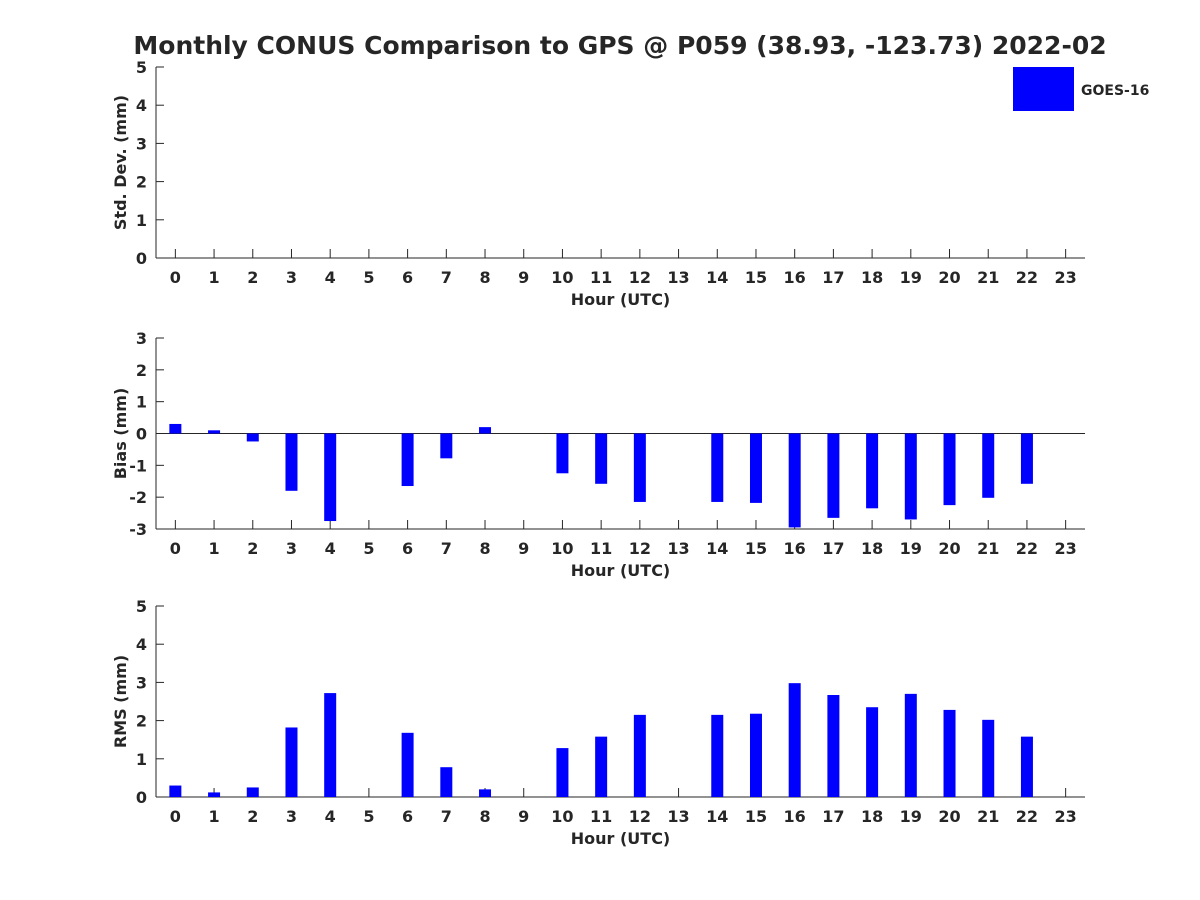 The width and height of the screenshot is (1200, 900). What do you see at coordinates (138, 465) in the screenshot?
I see `y-tick-label: -1` at bounding box center [138, 465].